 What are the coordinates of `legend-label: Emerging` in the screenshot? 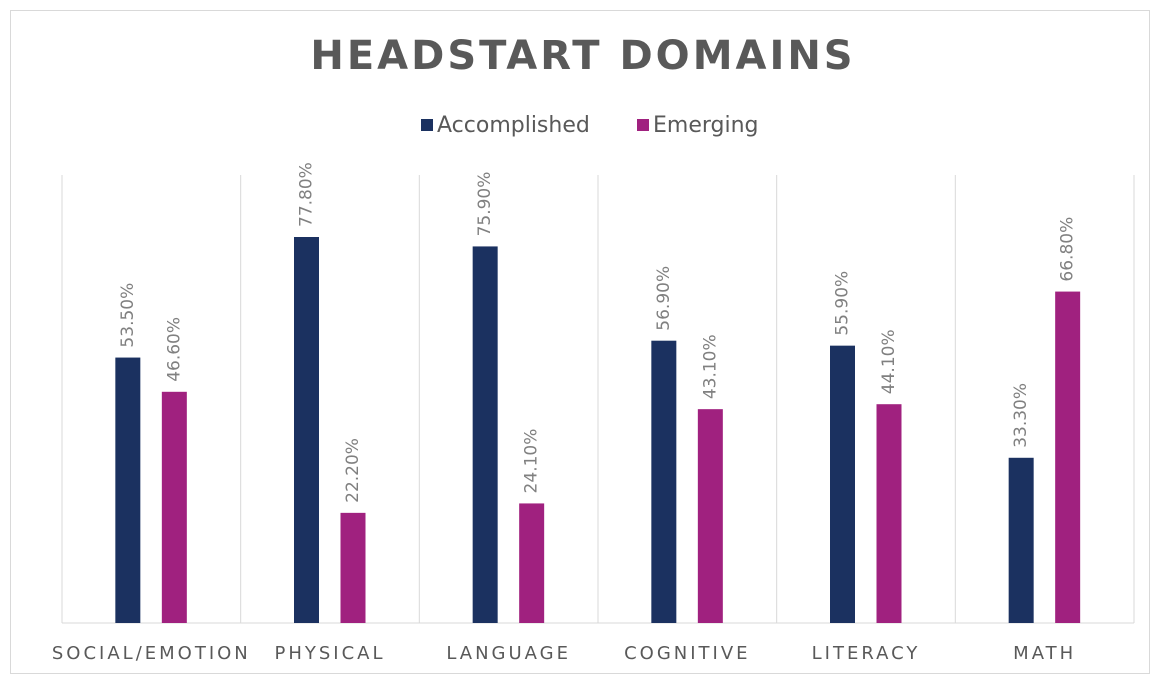 It's located at (706, 125).